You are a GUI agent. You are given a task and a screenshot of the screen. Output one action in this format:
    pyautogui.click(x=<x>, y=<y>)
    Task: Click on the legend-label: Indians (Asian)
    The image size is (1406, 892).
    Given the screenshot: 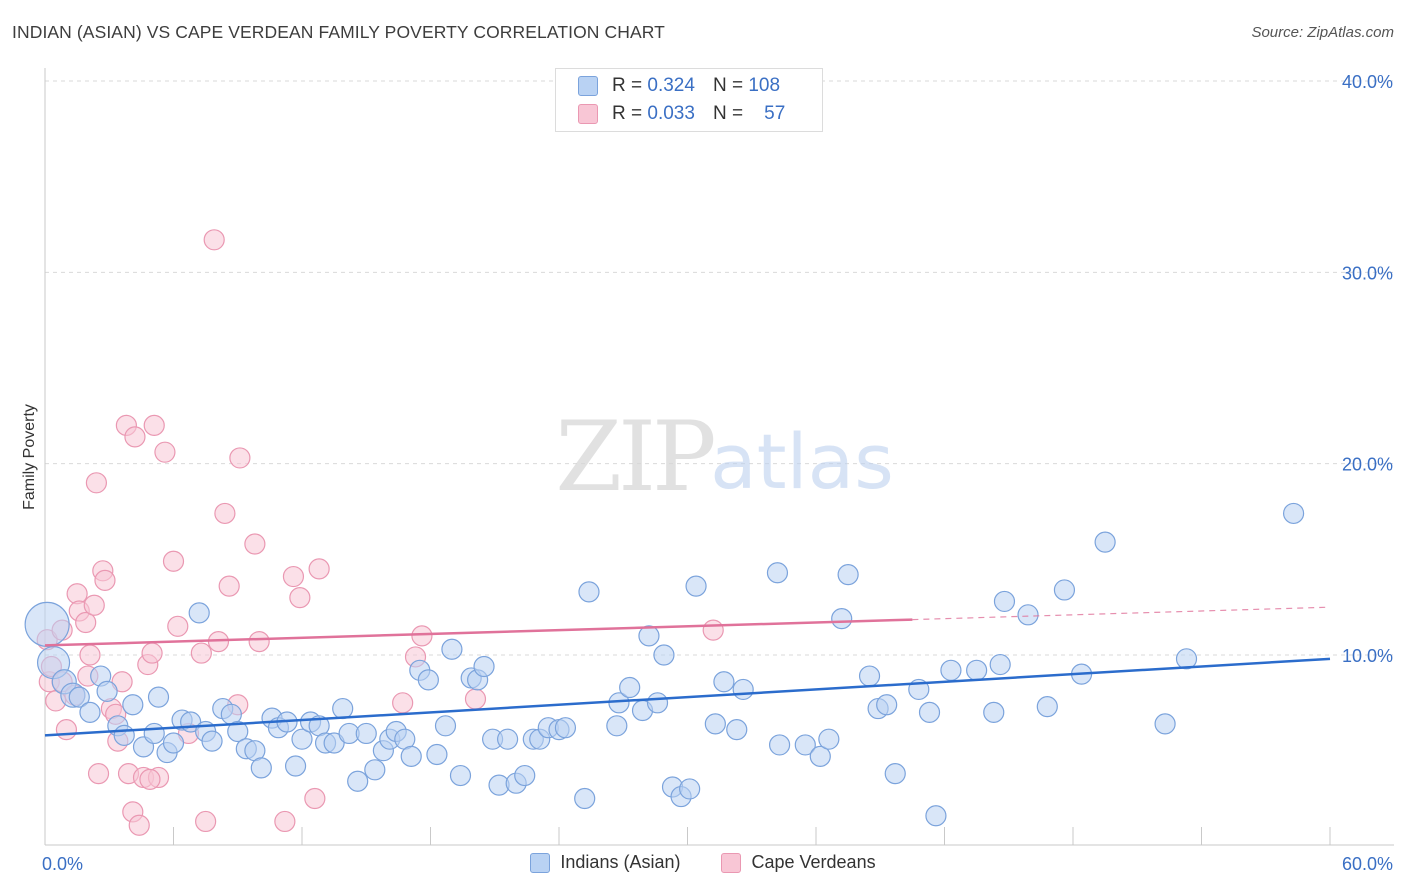 What is the action you would take?
    pyautogui.click(x=620, y=862)
    